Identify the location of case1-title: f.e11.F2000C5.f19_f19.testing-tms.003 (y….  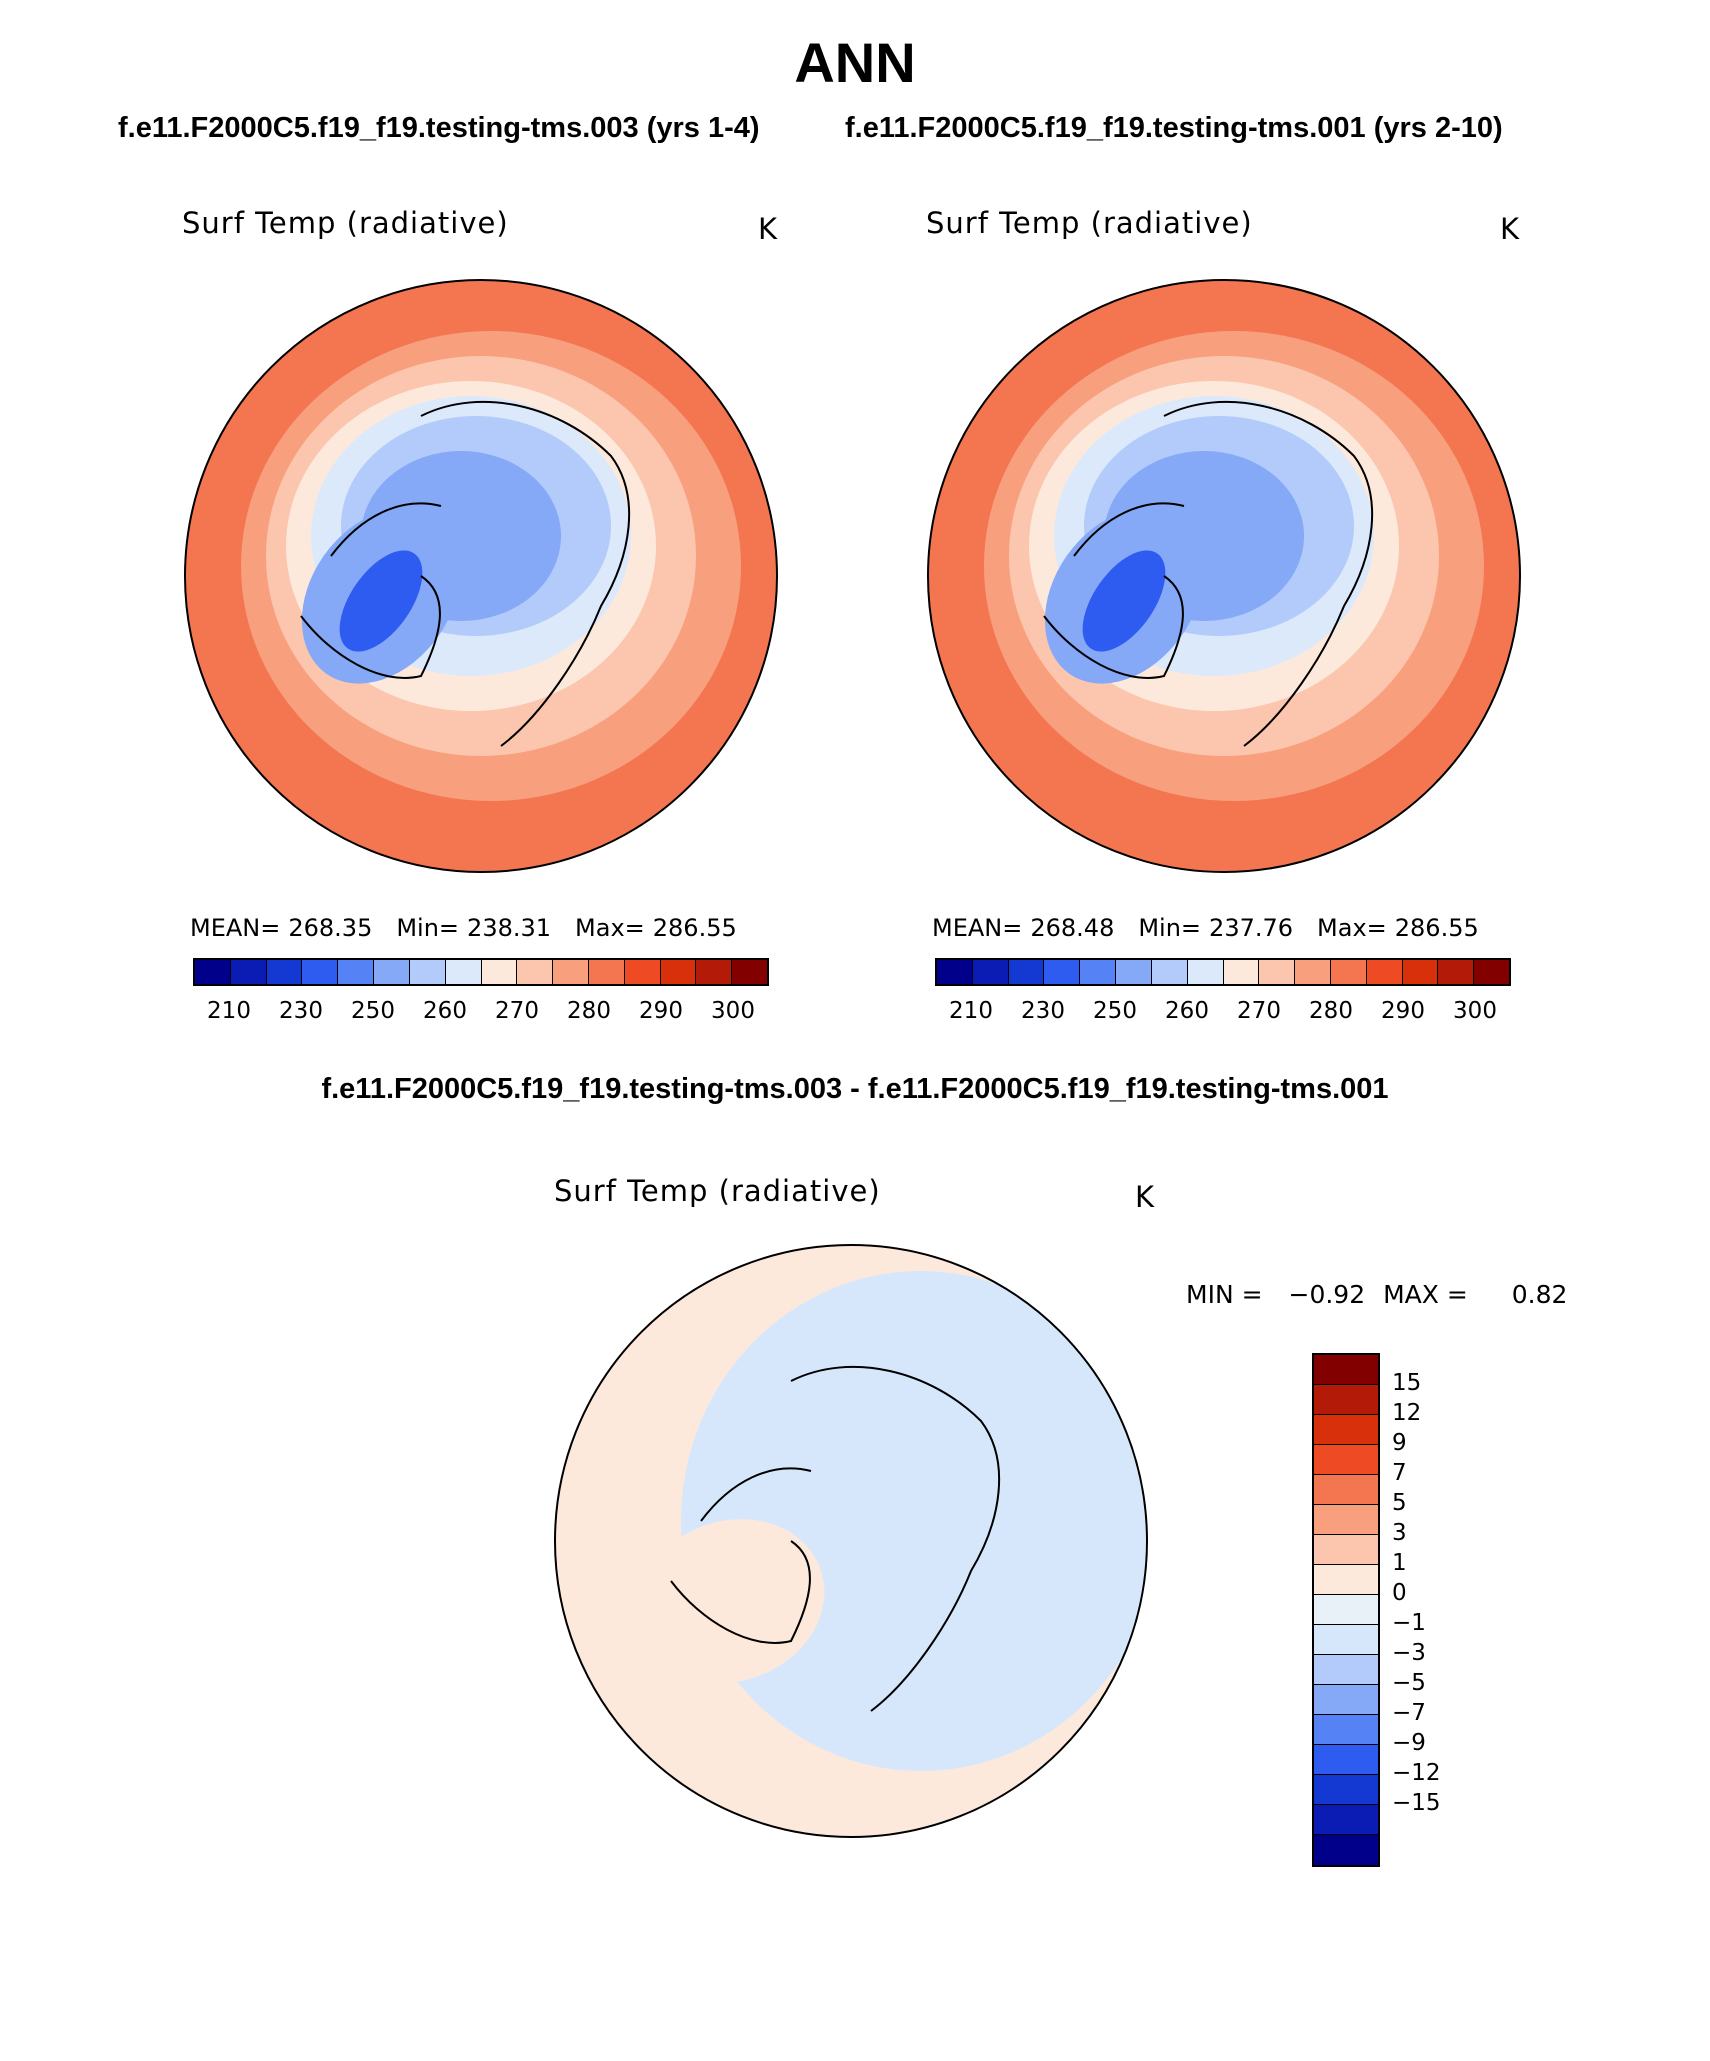
(439, 128).